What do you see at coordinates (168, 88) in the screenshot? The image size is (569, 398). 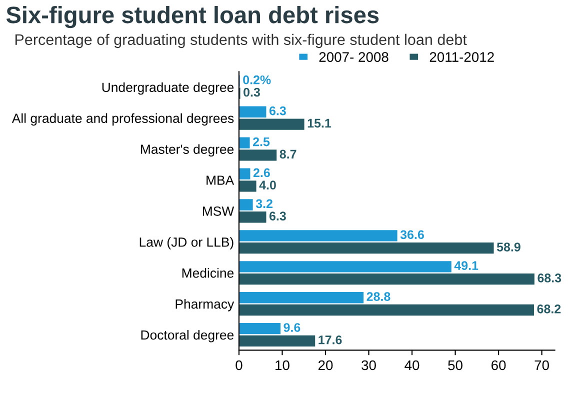 I see `y-tick-label: Undergraduate degree` at bounding box center [168, 88].